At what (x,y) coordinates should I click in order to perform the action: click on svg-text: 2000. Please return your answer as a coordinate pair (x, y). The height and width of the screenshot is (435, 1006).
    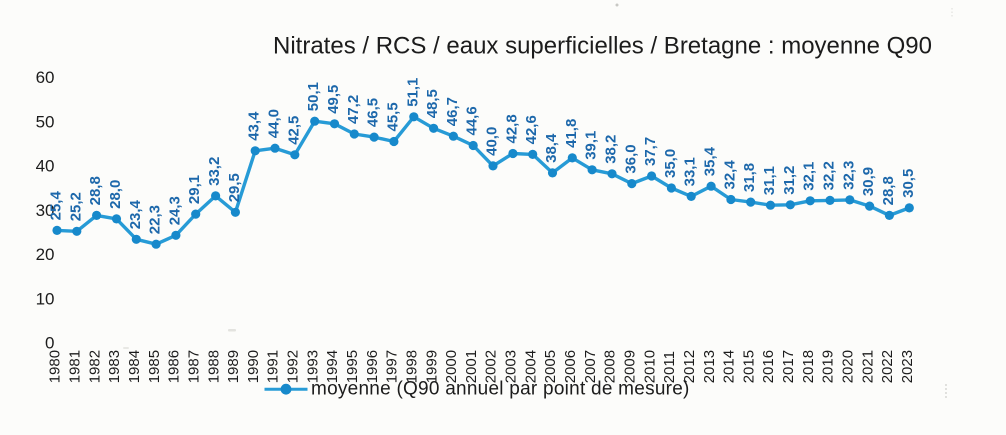
    Looking at the image, I should click on (451, 366).